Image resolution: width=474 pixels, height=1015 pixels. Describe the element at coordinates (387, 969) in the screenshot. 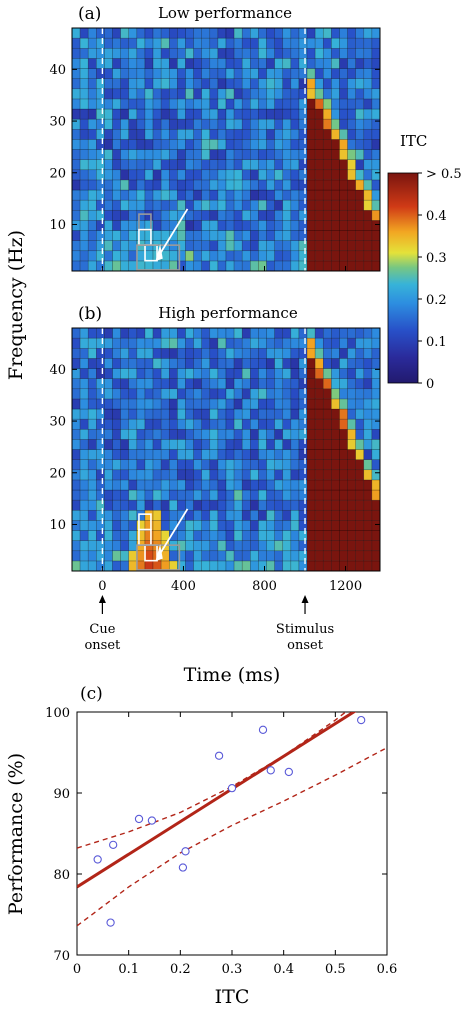

I see `x-tick-label: 0.6` at that location.